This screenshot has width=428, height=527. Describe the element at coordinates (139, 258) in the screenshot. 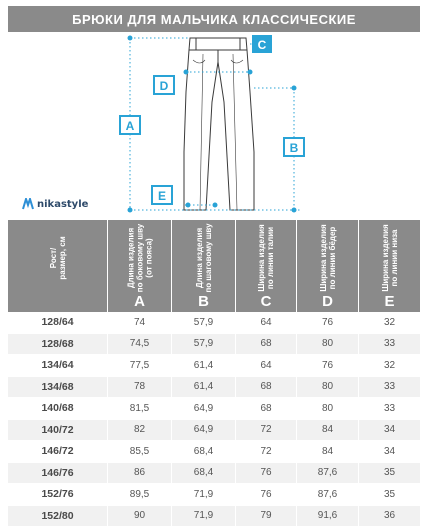

I see `col-header-label: Длина изделия по боковому шву (от пояса)` at that location.